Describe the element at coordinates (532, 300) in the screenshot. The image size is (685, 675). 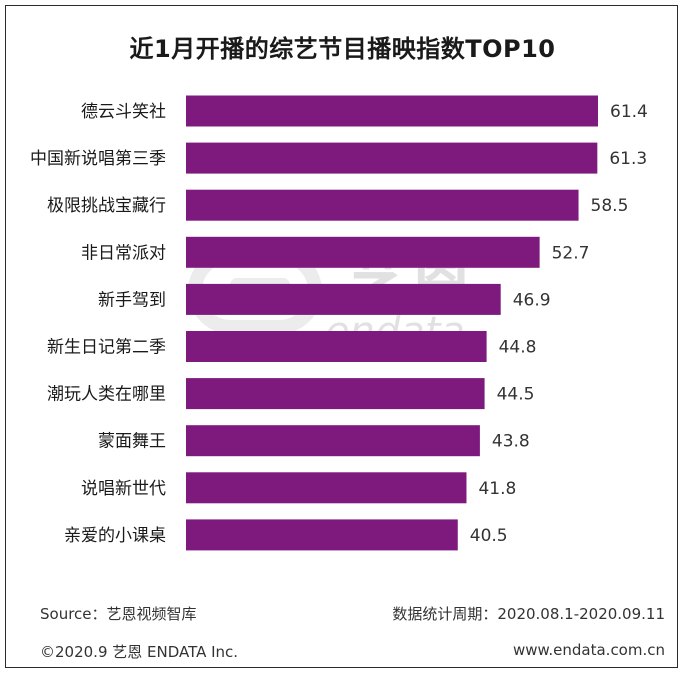
I see `value-label: 46.9` at that location.